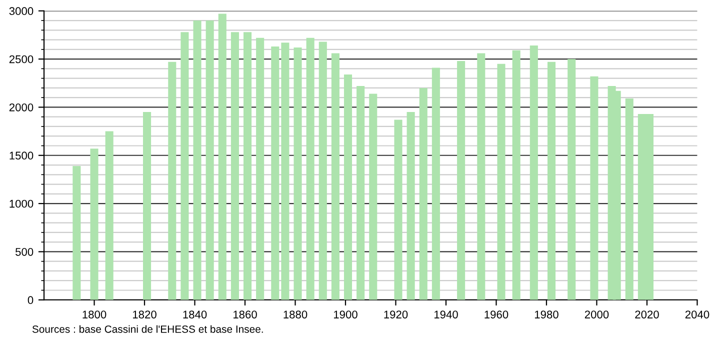 The width and height of the screenshot is (710, 340). I want to click on x-tick-label: 1980, so click(546, 314).